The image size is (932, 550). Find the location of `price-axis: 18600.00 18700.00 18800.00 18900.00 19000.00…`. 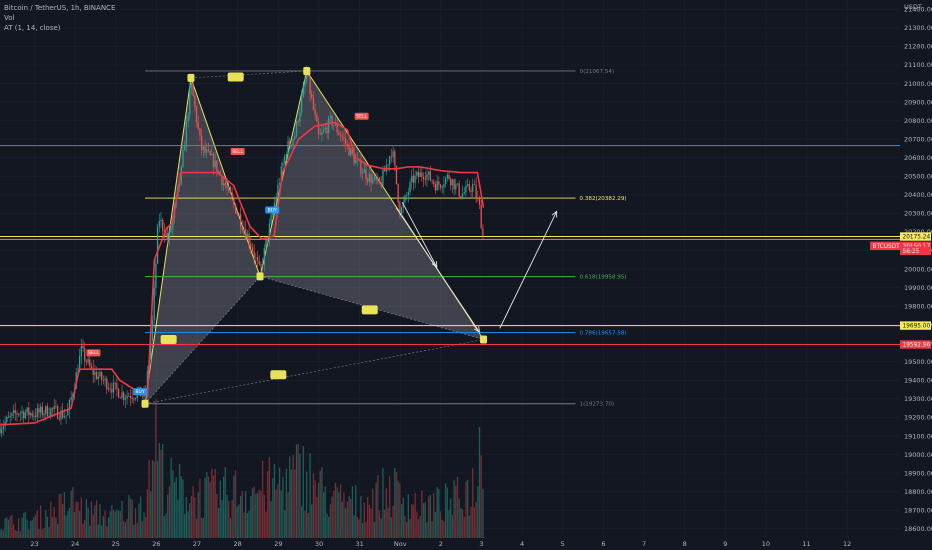

price-axis: 18600.00 18700.00 18800.00 18900.00 19000.00… is located at coordinates (916, 275).